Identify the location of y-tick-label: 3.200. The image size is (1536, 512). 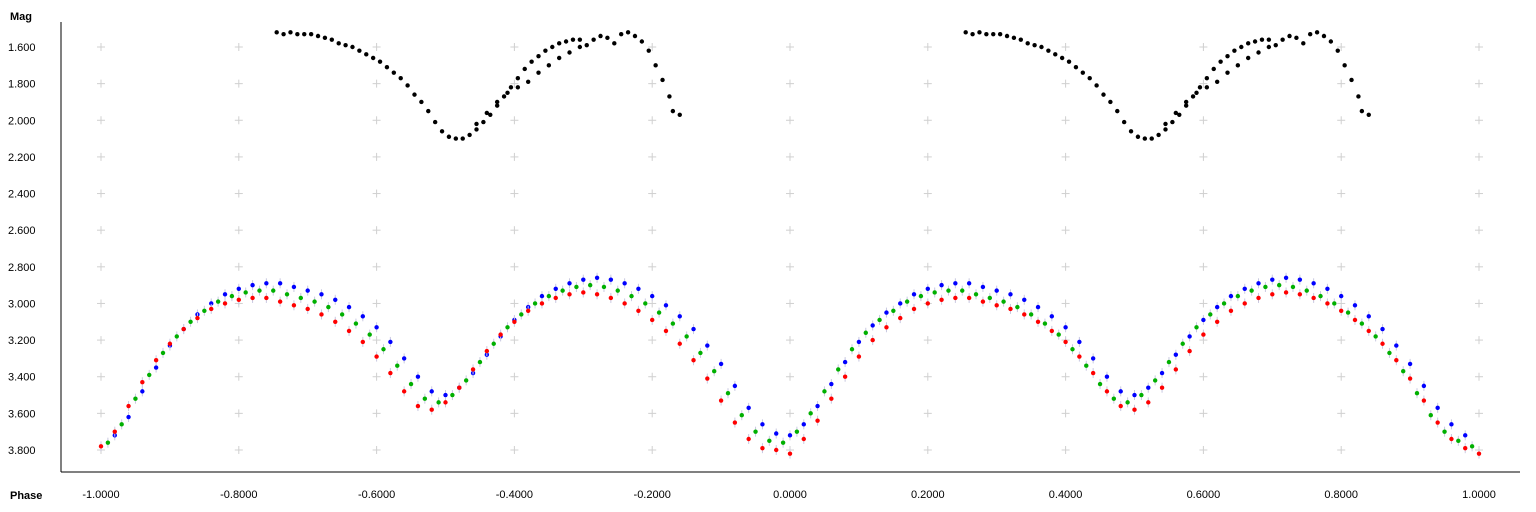
(22, 341).